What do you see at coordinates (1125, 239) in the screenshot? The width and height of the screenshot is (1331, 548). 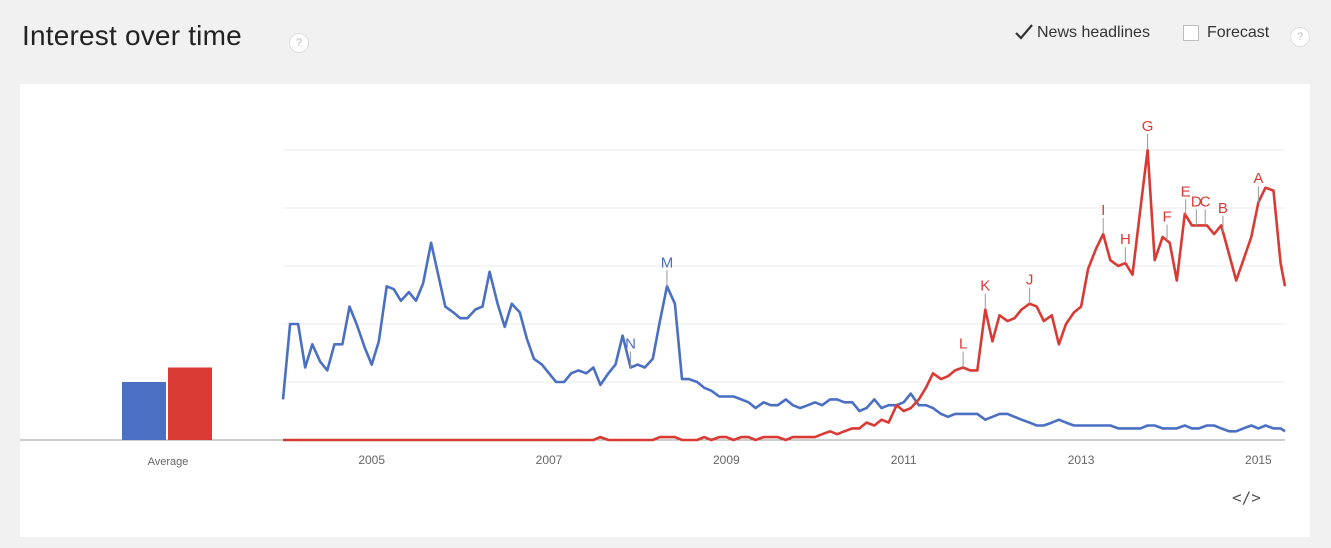 I see `annotation-label: H` at bounding box center [1125, 239].